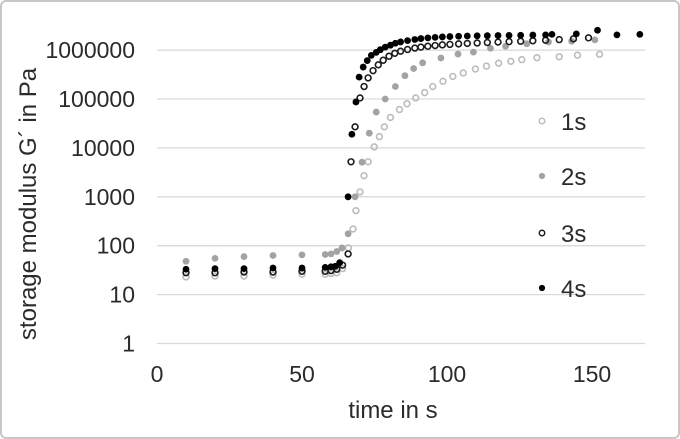 This screenshot has width=680, height=439. I want to click on x-axis-tick-label: 50, so click(302, 374).